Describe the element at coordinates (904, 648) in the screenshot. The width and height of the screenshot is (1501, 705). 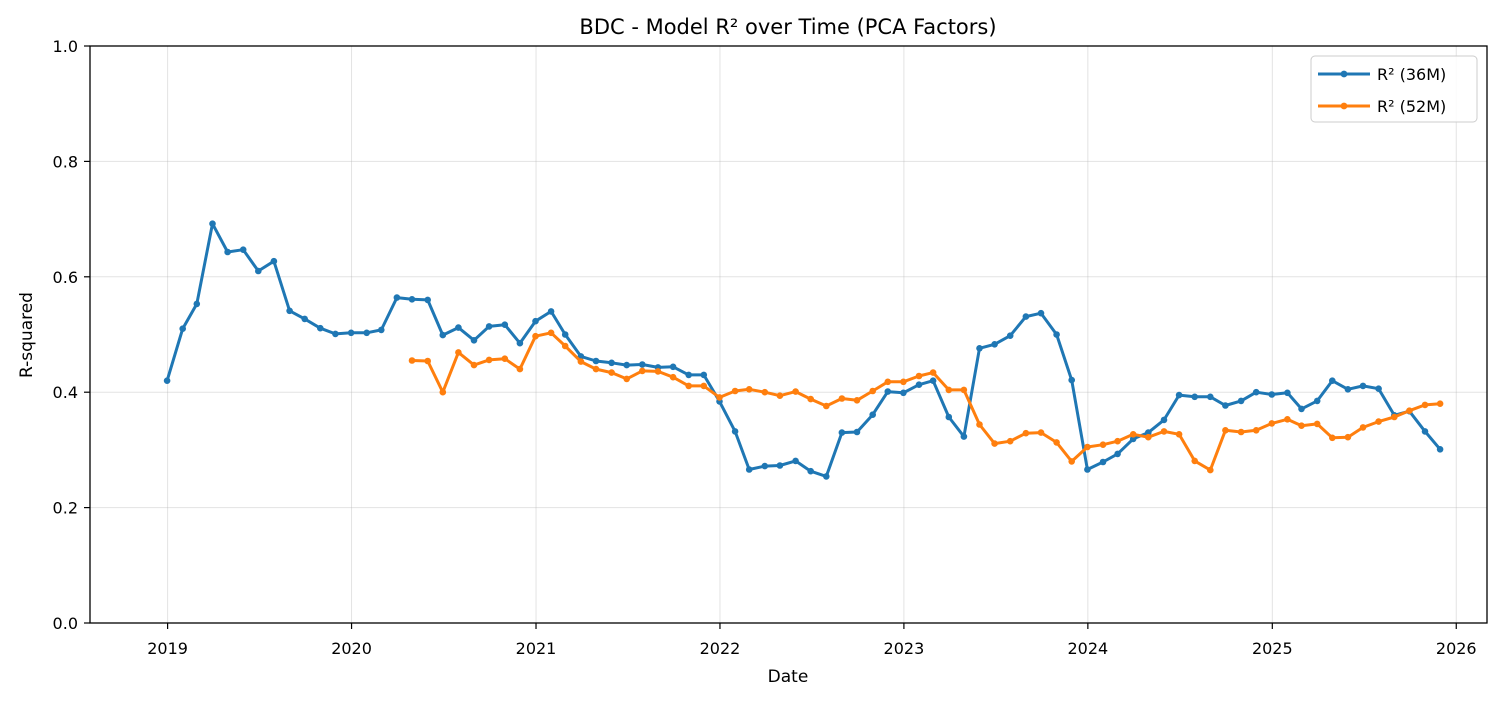
I see `x-tick-label: 2023` at that location.